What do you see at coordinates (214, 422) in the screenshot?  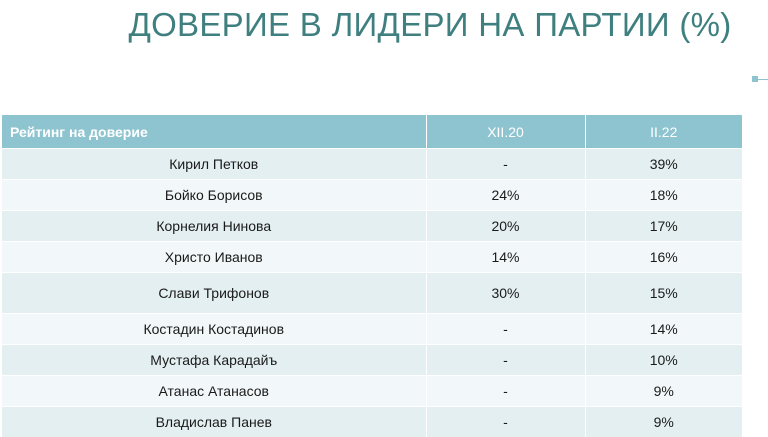 I see `leader-name: Владислав Панев` at bounding box center [214, 422].